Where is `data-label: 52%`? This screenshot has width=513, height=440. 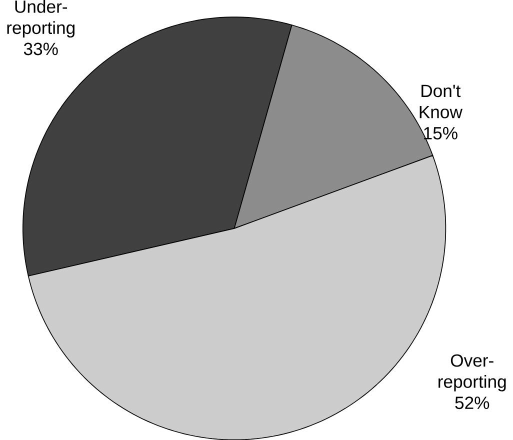 data-label: 52% is located at coordinates (472, 402).